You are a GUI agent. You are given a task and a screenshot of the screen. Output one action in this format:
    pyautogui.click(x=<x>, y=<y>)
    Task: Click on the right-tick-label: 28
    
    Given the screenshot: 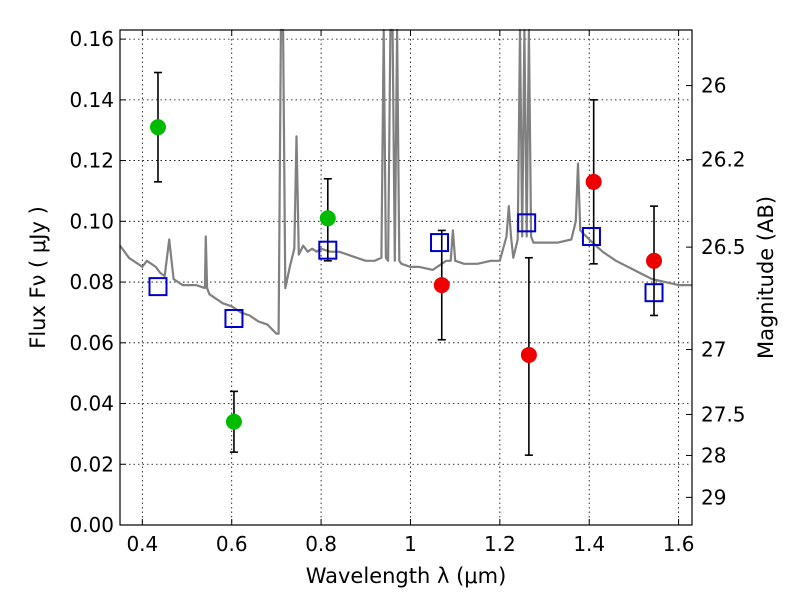 What is the action you would take?
    pyautogui.click(x=713, y=455)
    